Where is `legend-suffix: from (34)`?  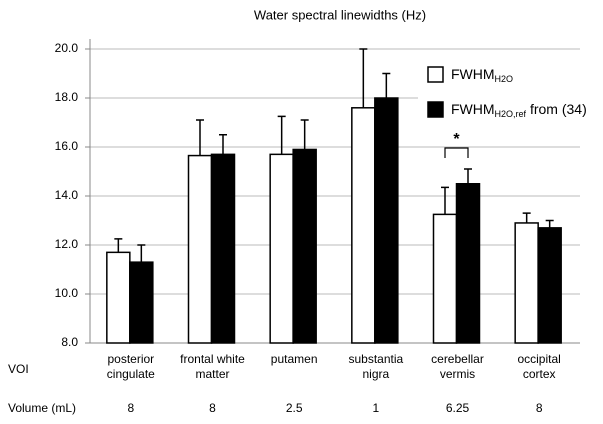
legend-suffix: from (34) is located at coordinates (556, 109).